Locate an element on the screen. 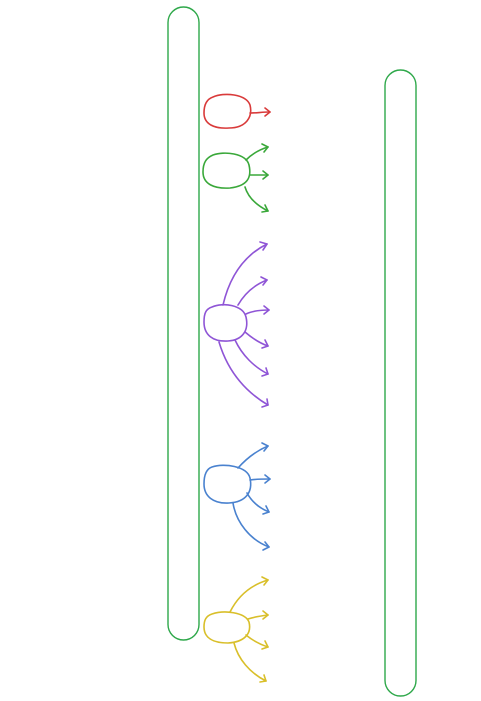 The image size is (481, 701). blue-node is located at coordinates (237, 496).